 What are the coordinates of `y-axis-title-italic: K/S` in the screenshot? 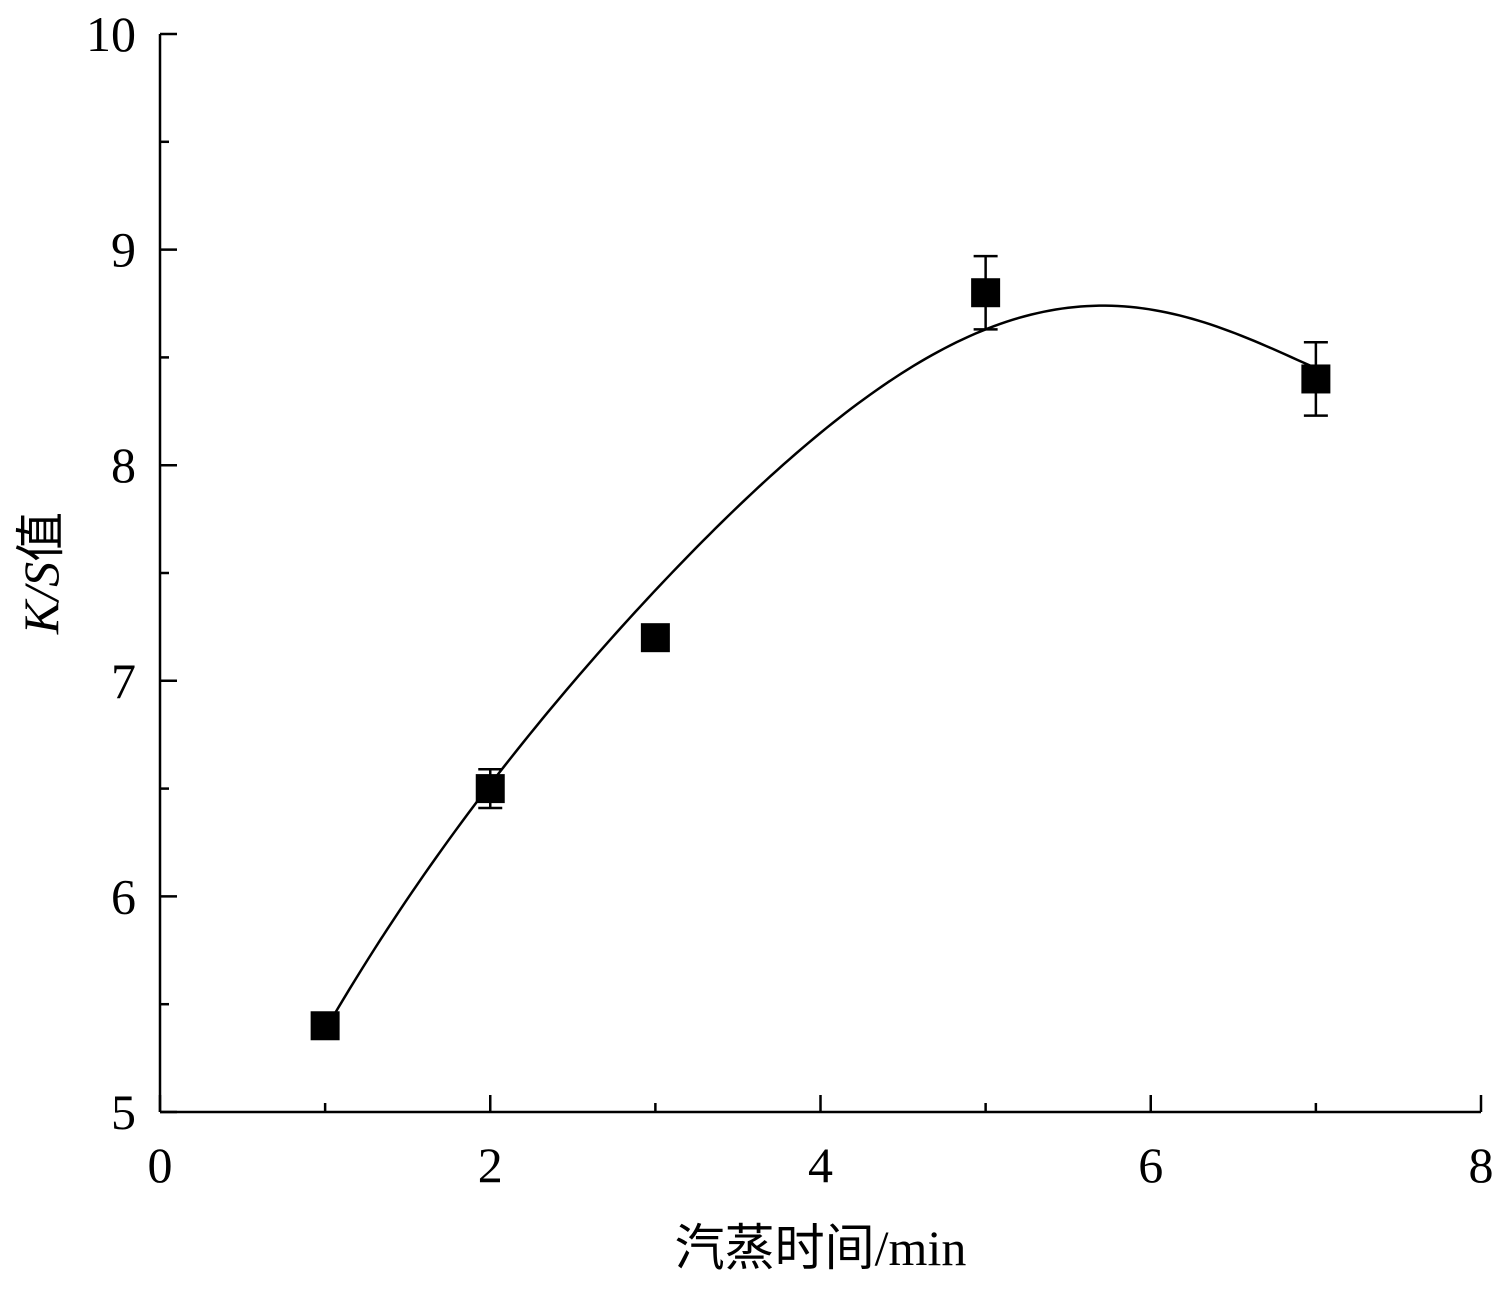 It's located at (41, 598).